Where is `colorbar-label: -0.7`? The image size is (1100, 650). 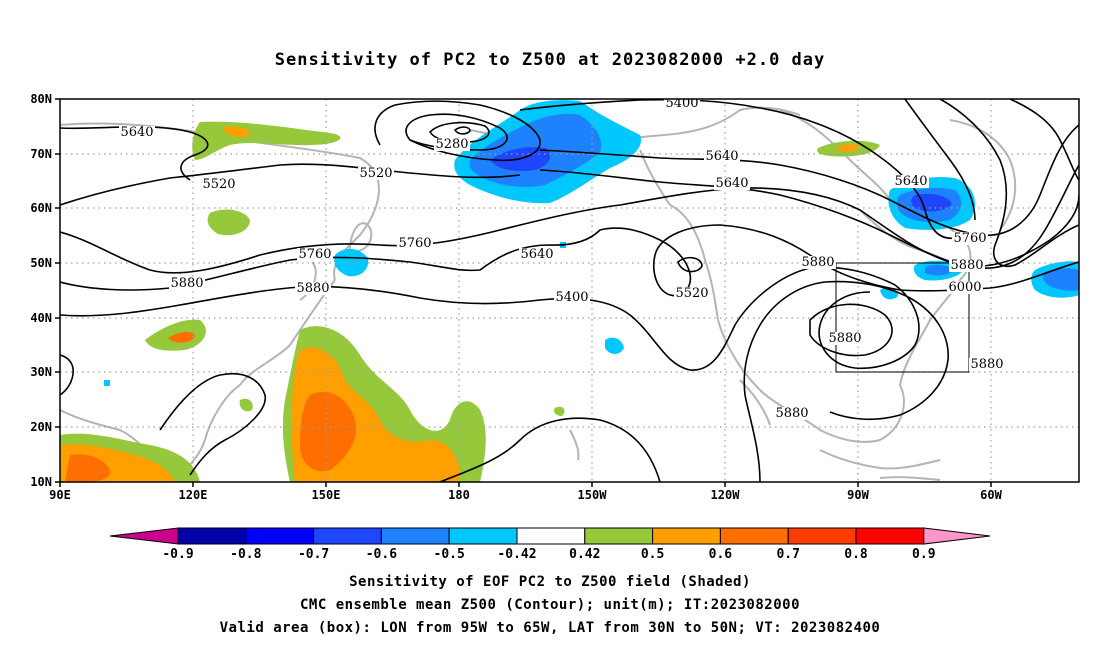
colorbar-label: -0.7 is located at coordinates (313, 554).